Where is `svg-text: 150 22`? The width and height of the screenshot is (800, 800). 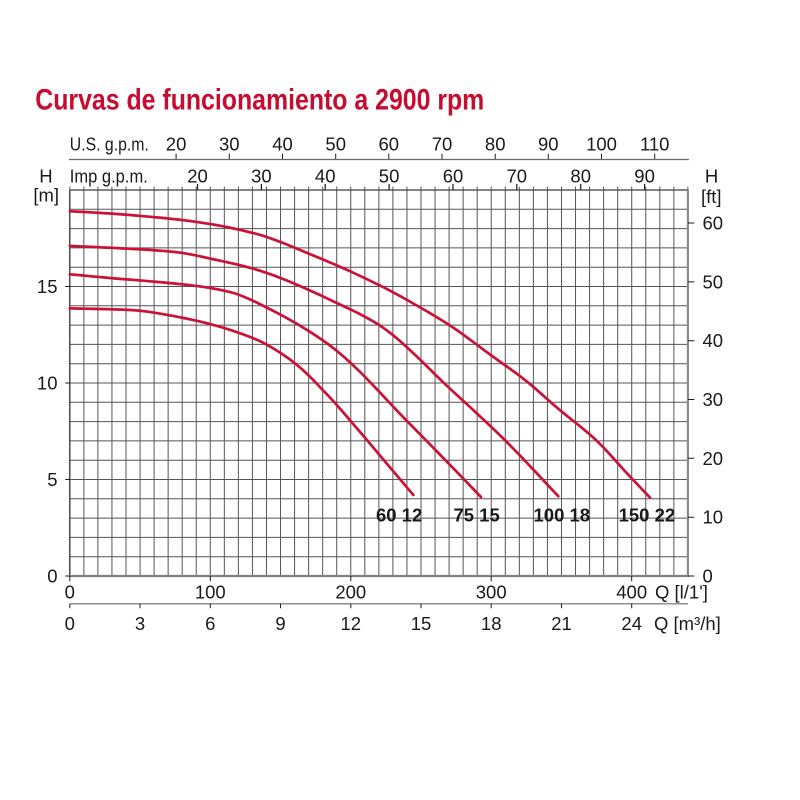
svg-text: 150 22 is located at coordinates (647, 515).